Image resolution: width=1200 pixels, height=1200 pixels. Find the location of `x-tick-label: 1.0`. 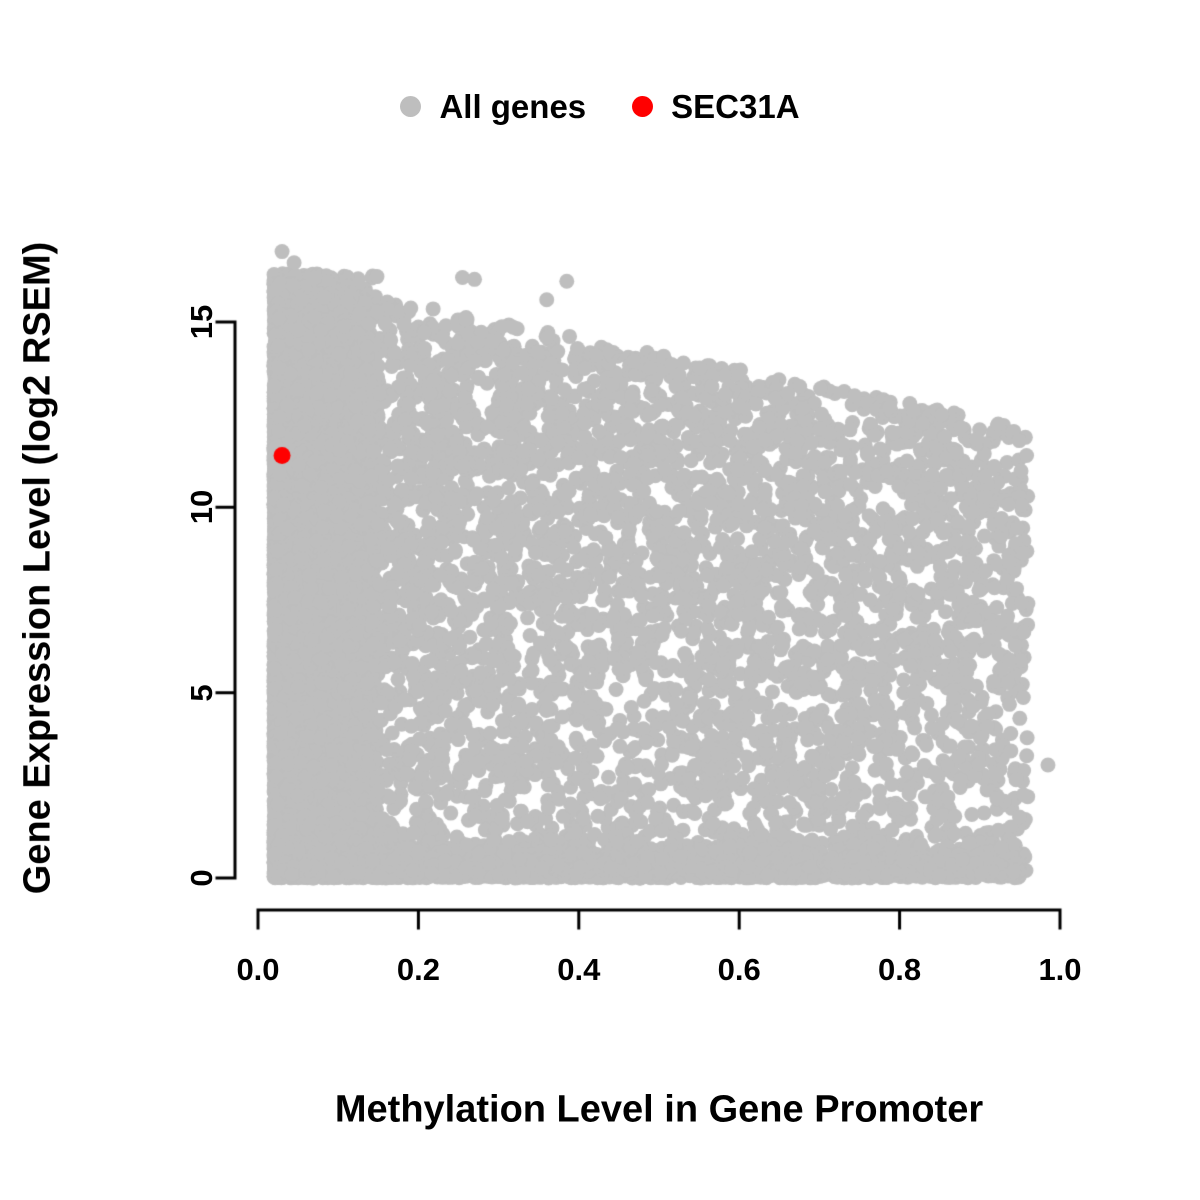

x-tick-label: 1.0 is located at coordinates (1060, 969).